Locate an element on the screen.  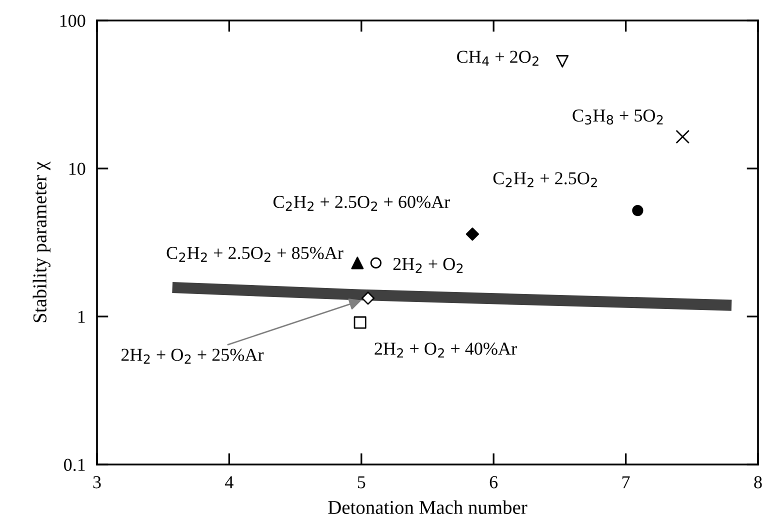
x-axis-title: Detonation Mach number is located at coordinates (428, 507).